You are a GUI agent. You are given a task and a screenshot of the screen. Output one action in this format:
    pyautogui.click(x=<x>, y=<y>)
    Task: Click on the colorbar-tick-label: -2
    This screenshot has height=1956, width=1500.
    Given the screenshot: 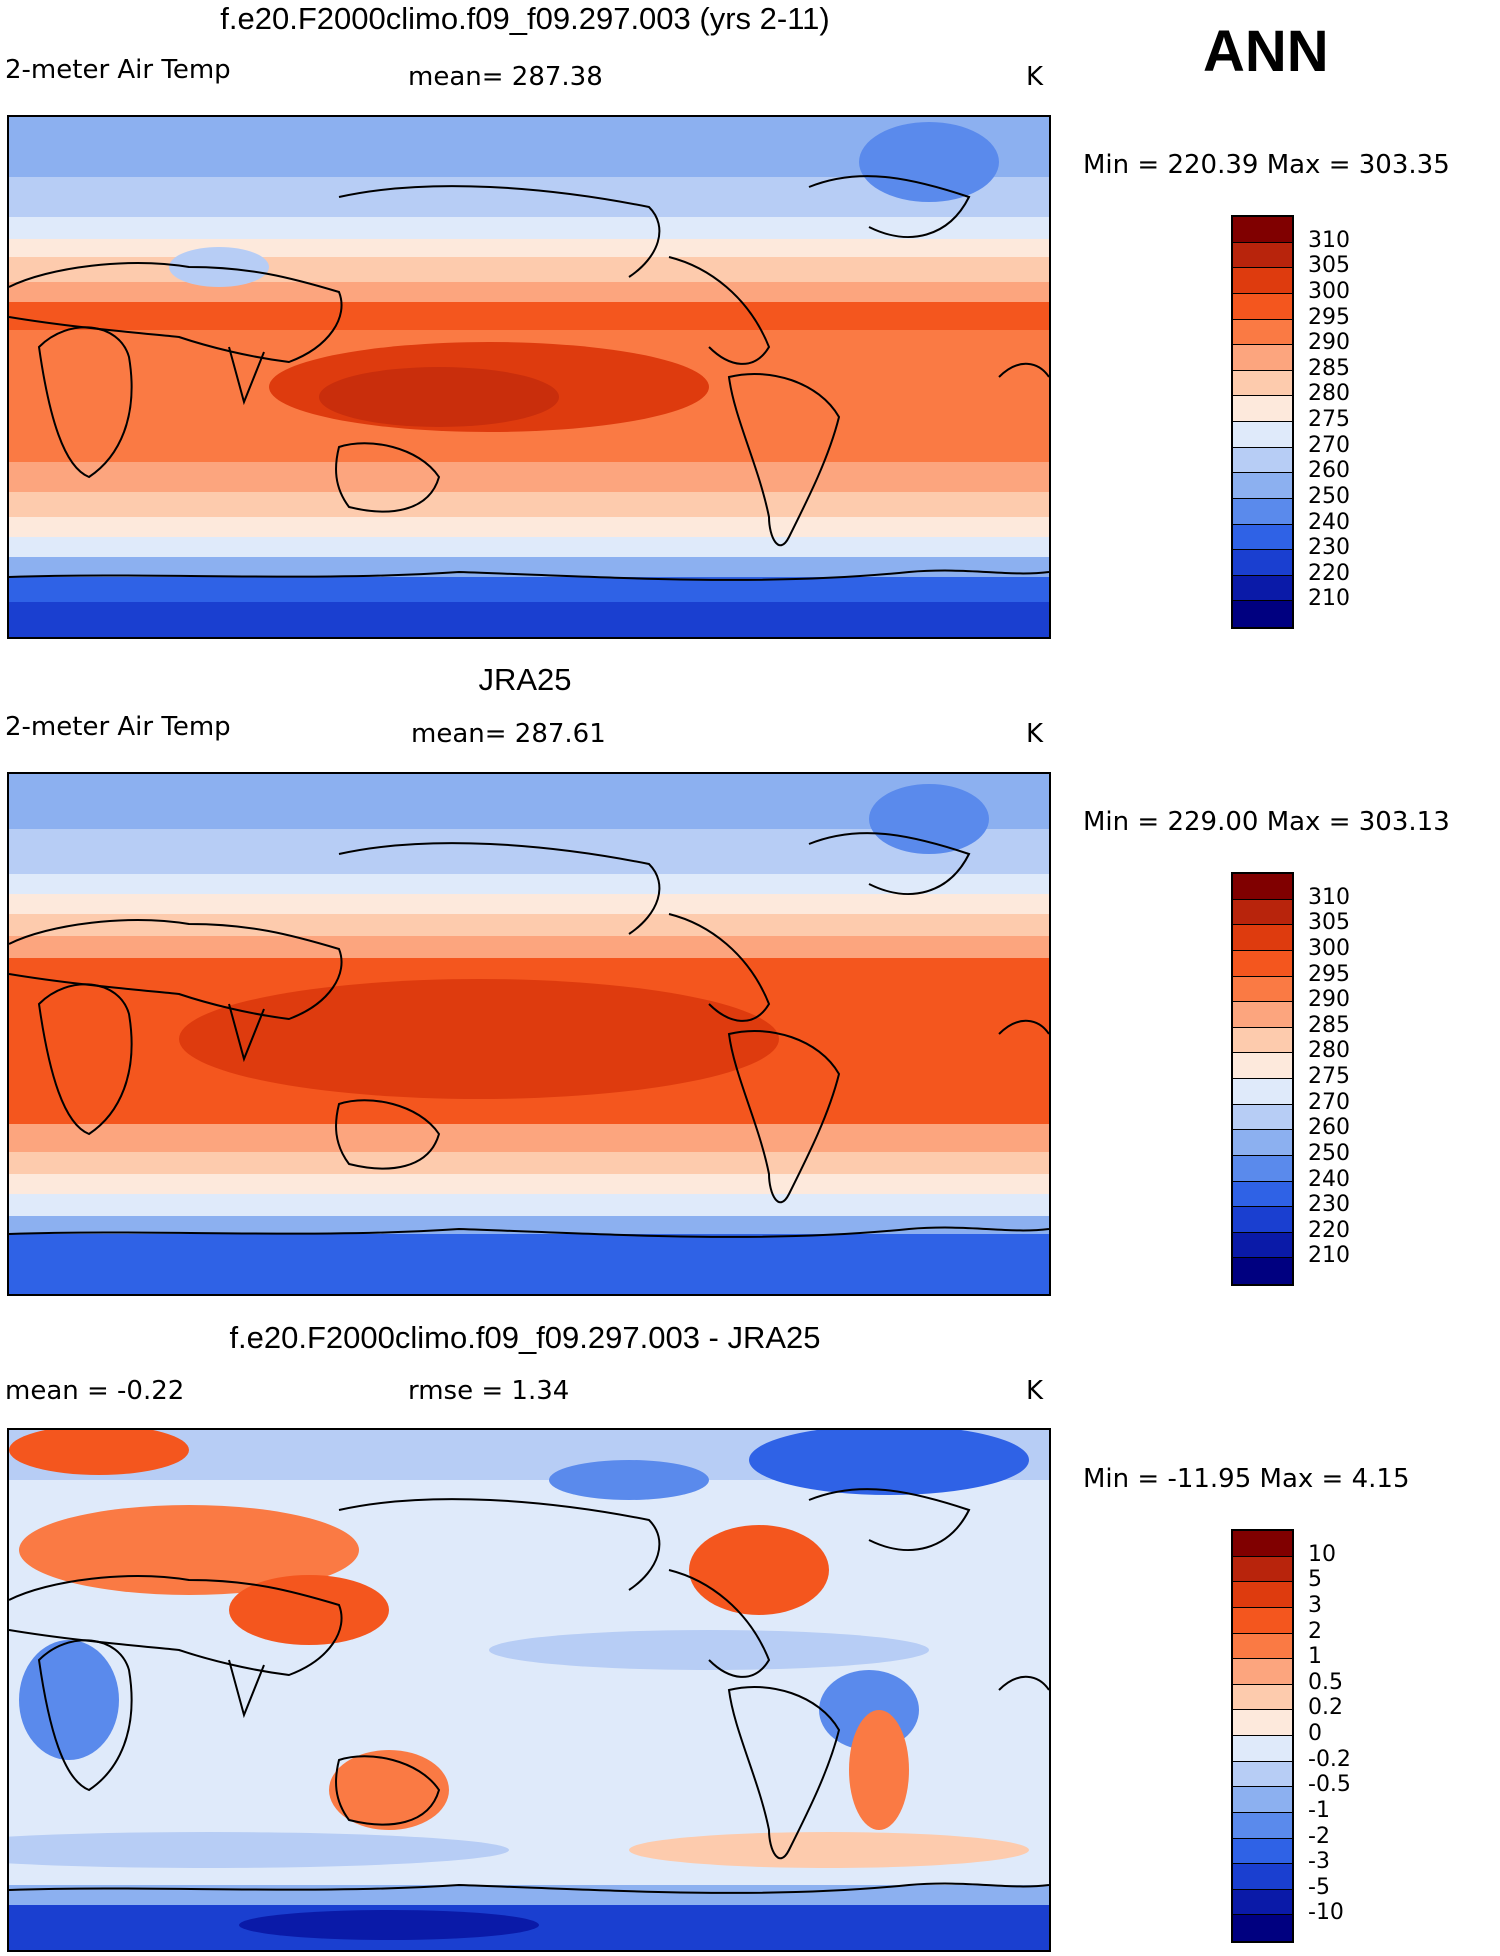 What is the action you would take?
    pyautogui.click(x=1319, y=1836)
    